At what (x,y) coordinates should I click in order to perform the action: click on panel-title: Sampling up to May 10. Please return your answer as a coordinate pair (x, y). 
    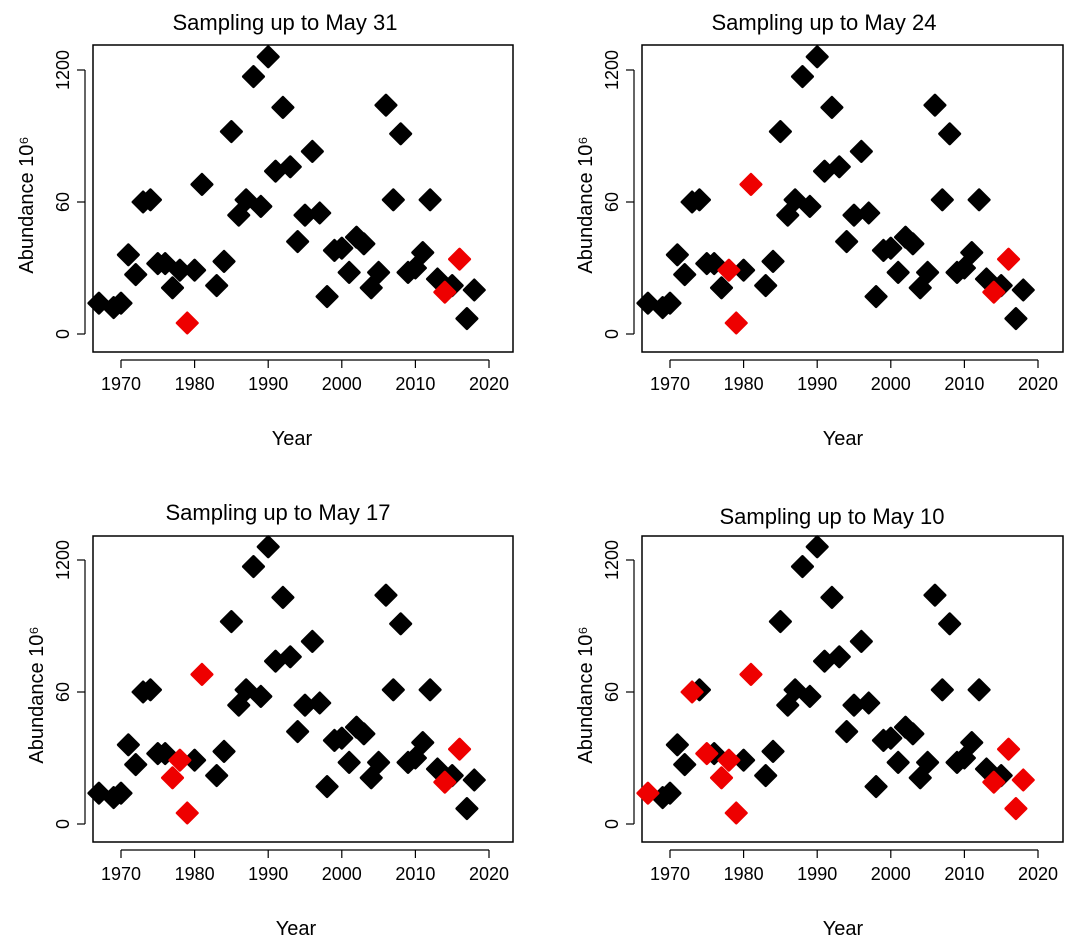
    Looking at the image, I should click on (831, 516).